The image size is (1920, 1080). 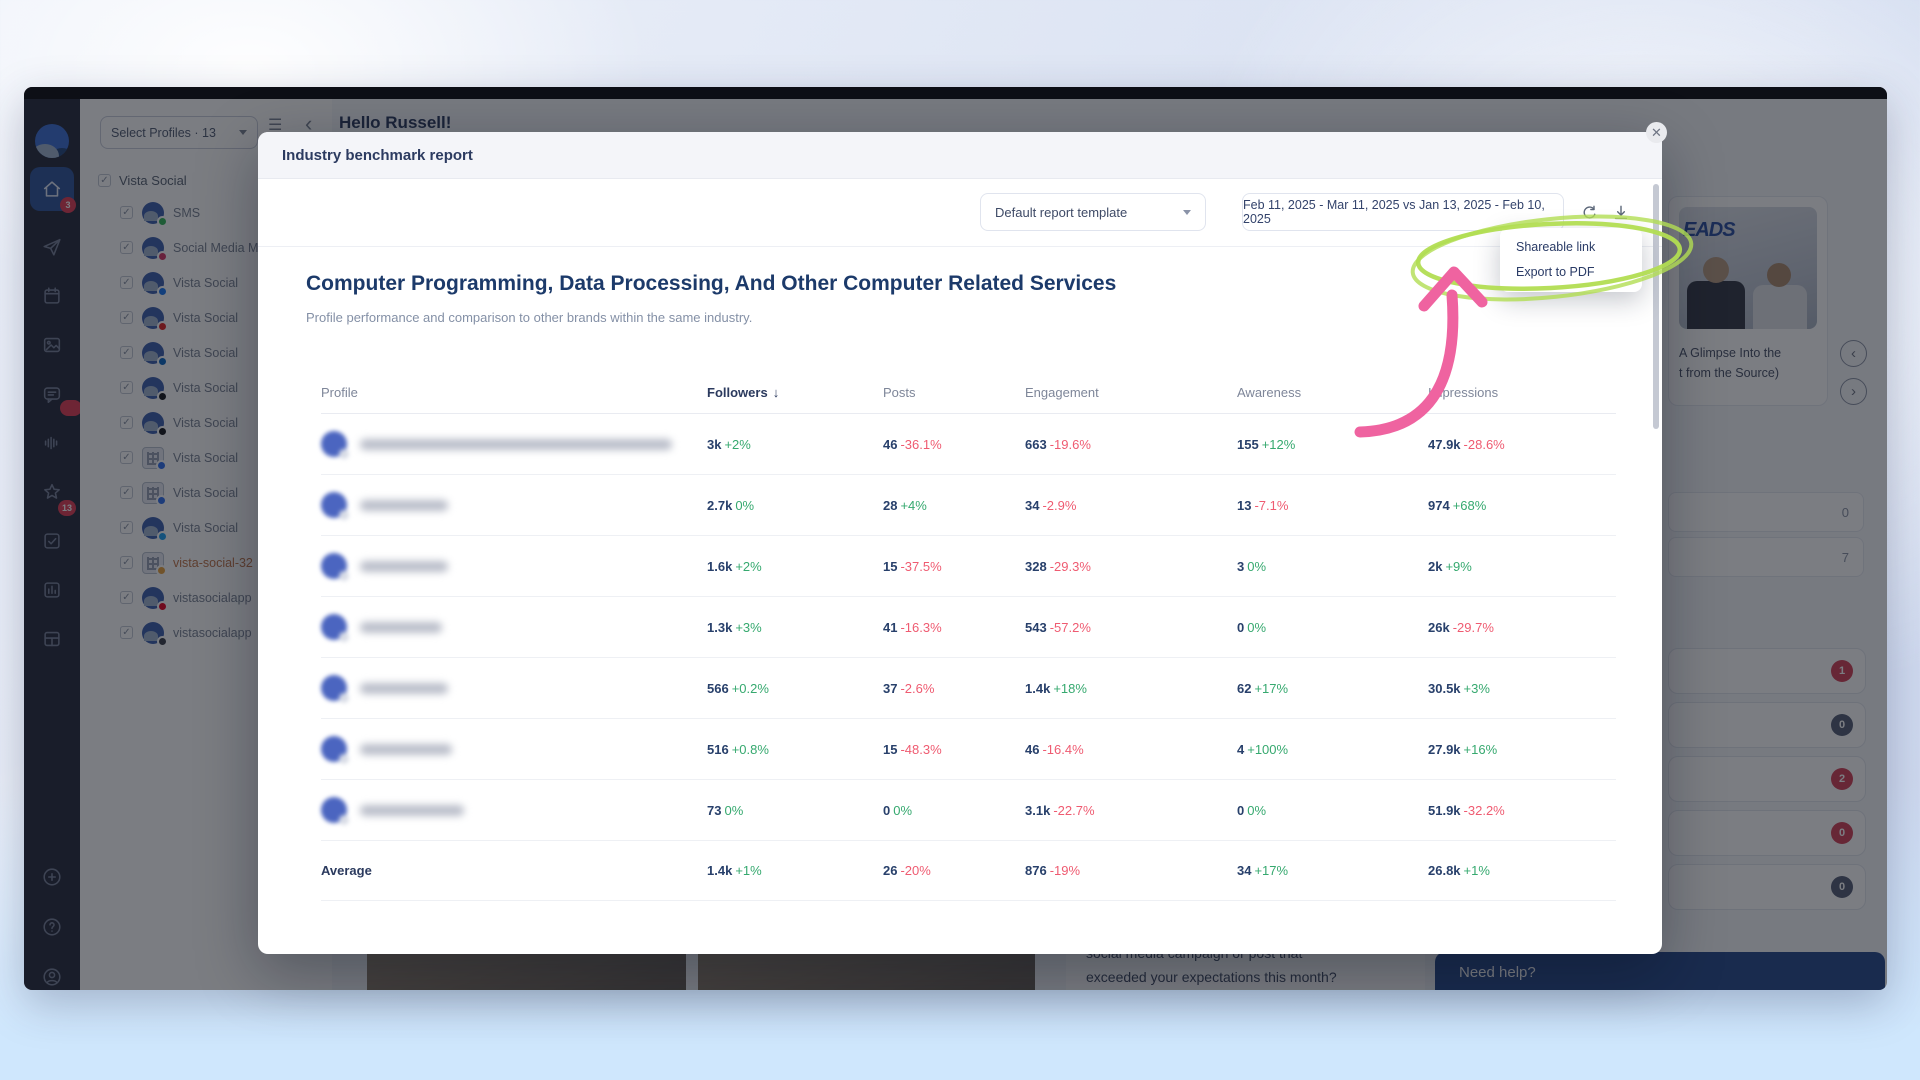 What do you see at coordinates (1463, 392) in the screenshot?
I see `col-impressions: Impressions` at bounding box center [1463, 392].